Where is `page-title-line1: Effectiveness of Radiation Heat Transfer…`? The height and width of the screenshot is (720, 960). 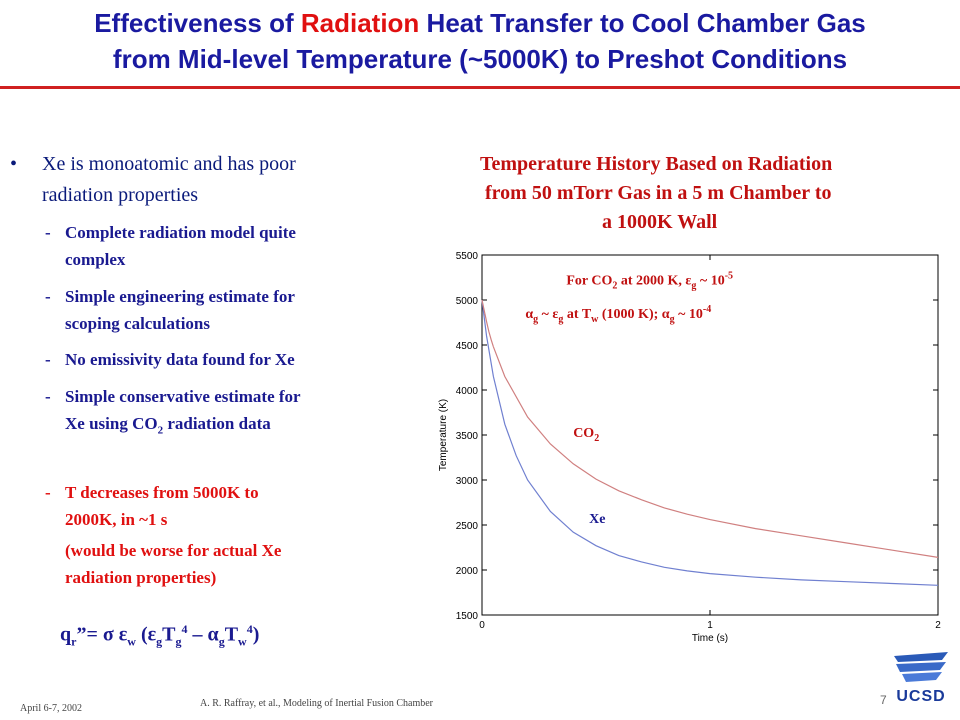 page-title-line1: Effectiveness of Radiation Heat Transfer… is located at coordinates (480, 23).